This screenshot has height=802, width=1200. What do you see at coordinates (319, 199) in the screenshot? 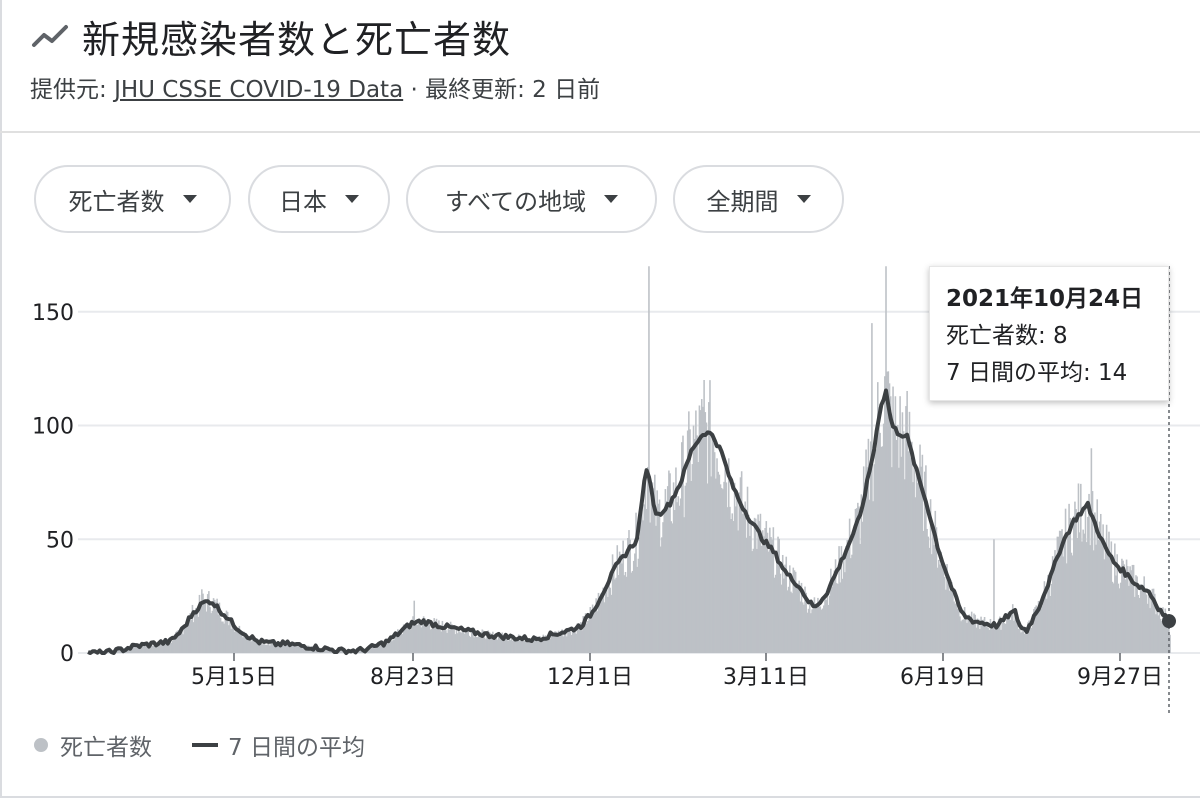
I see `country-dropdown: 日本` at bounding box center [319, 199].